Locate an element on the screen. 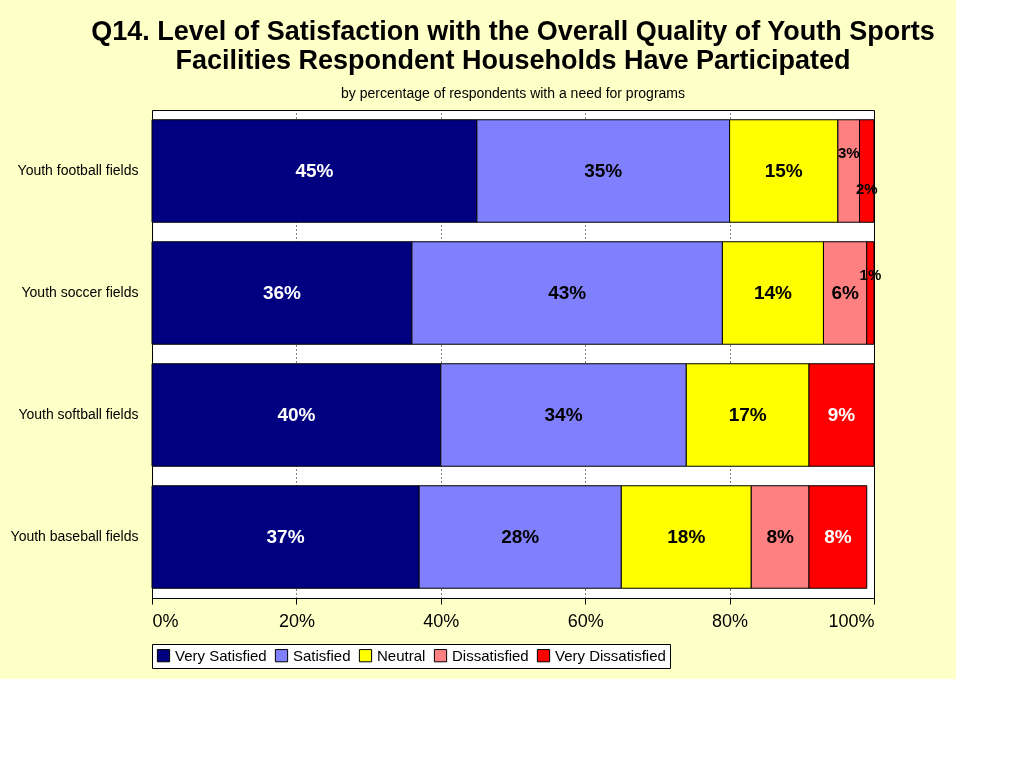  legend-label: Dissatisfied is located at coordinates (490, 655).